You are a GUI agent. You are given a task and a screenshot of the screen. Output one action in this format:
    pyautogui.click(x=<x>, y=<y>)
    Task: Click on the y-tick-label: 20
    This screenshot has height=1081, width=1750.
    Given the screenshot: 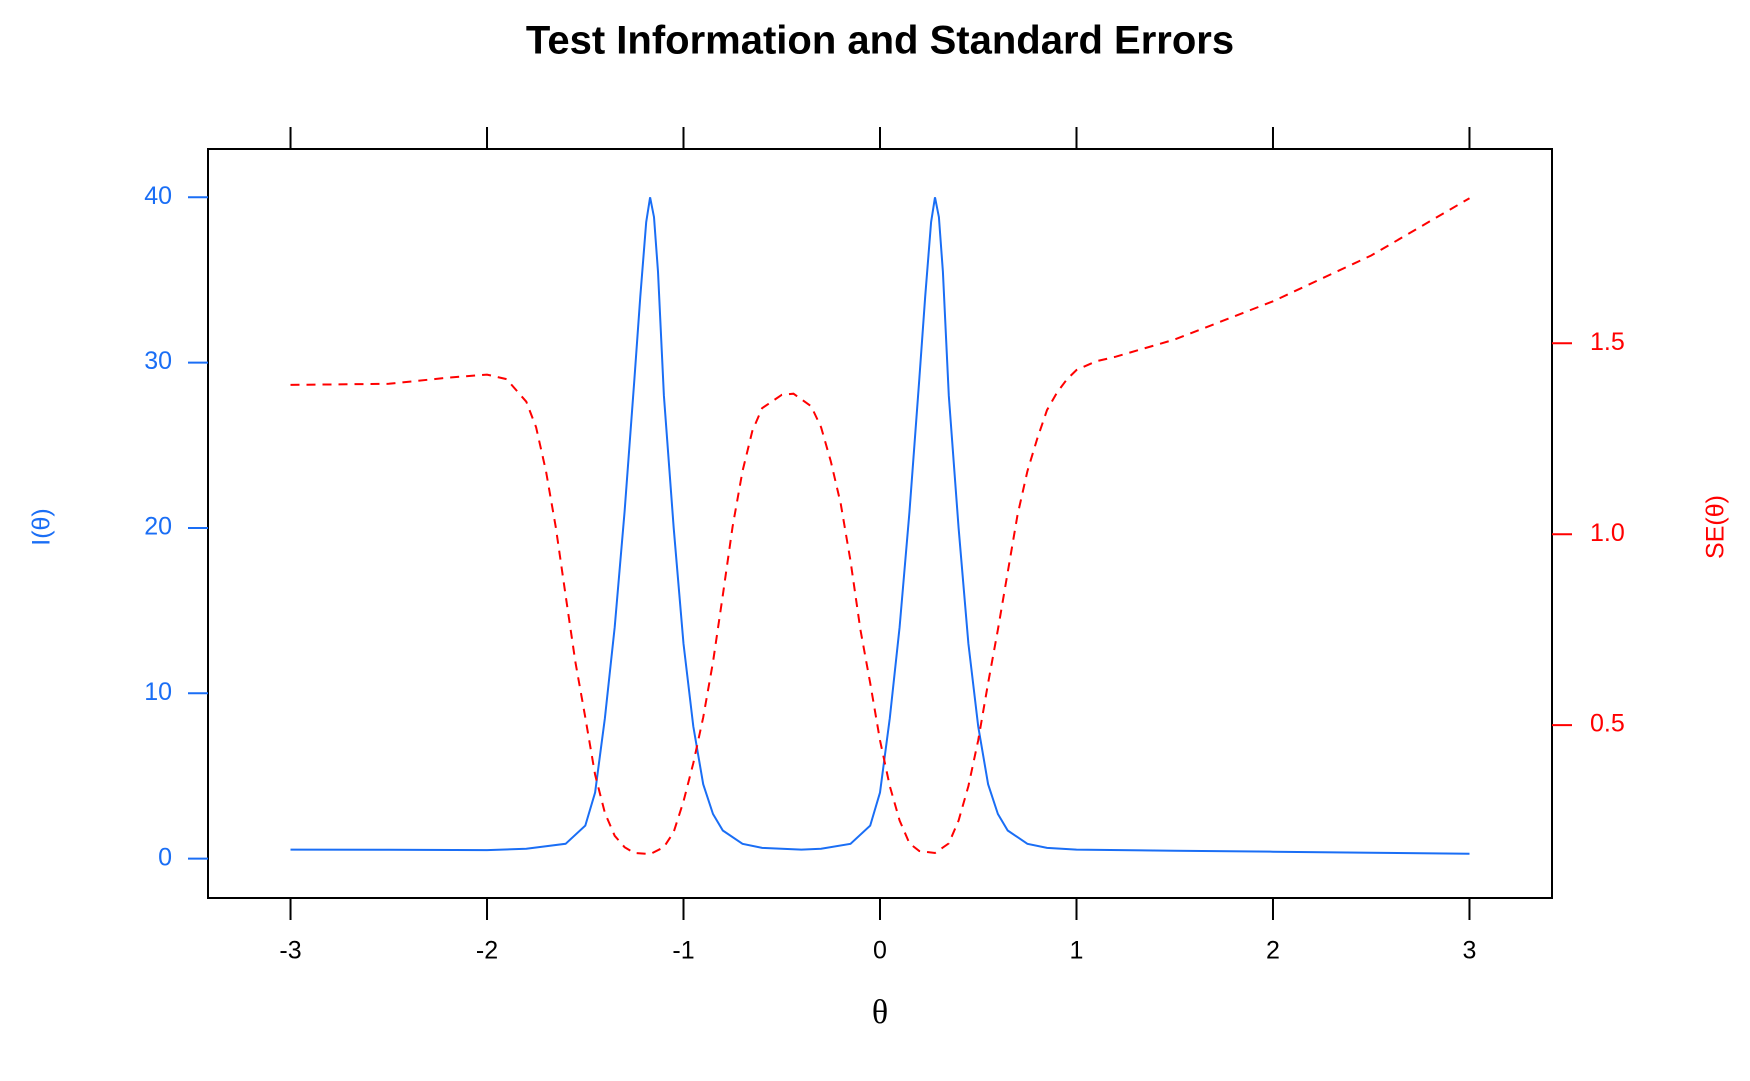 What is the action you would take?
    pyautogui.click(x=158, y=527)
    